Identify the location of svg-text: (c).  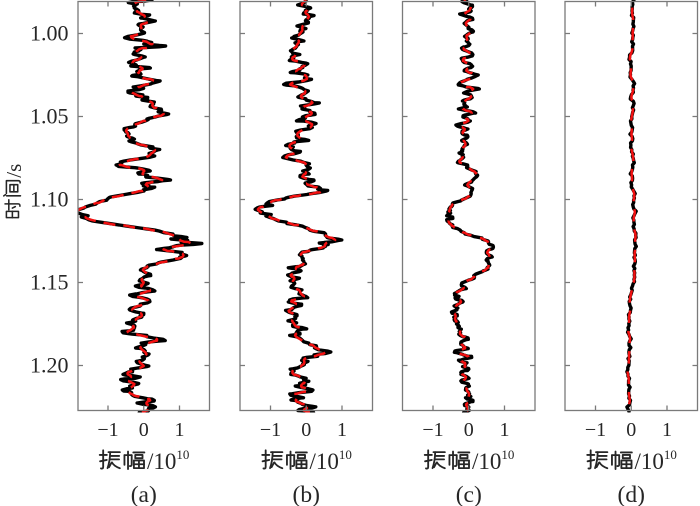
(469, 494).